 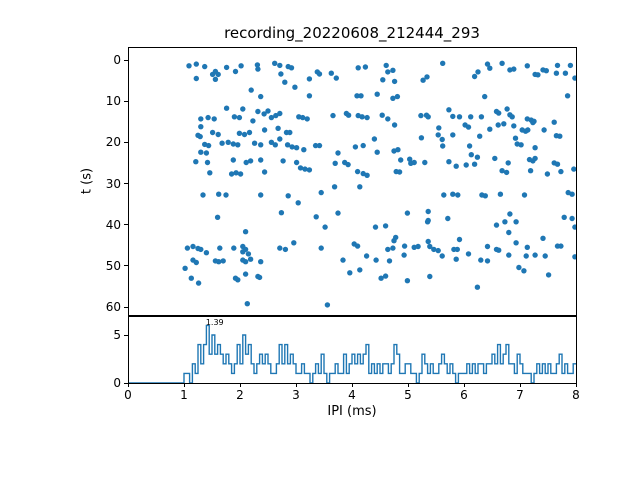 I want to click on histogram-line, so click(x=352, y=354).